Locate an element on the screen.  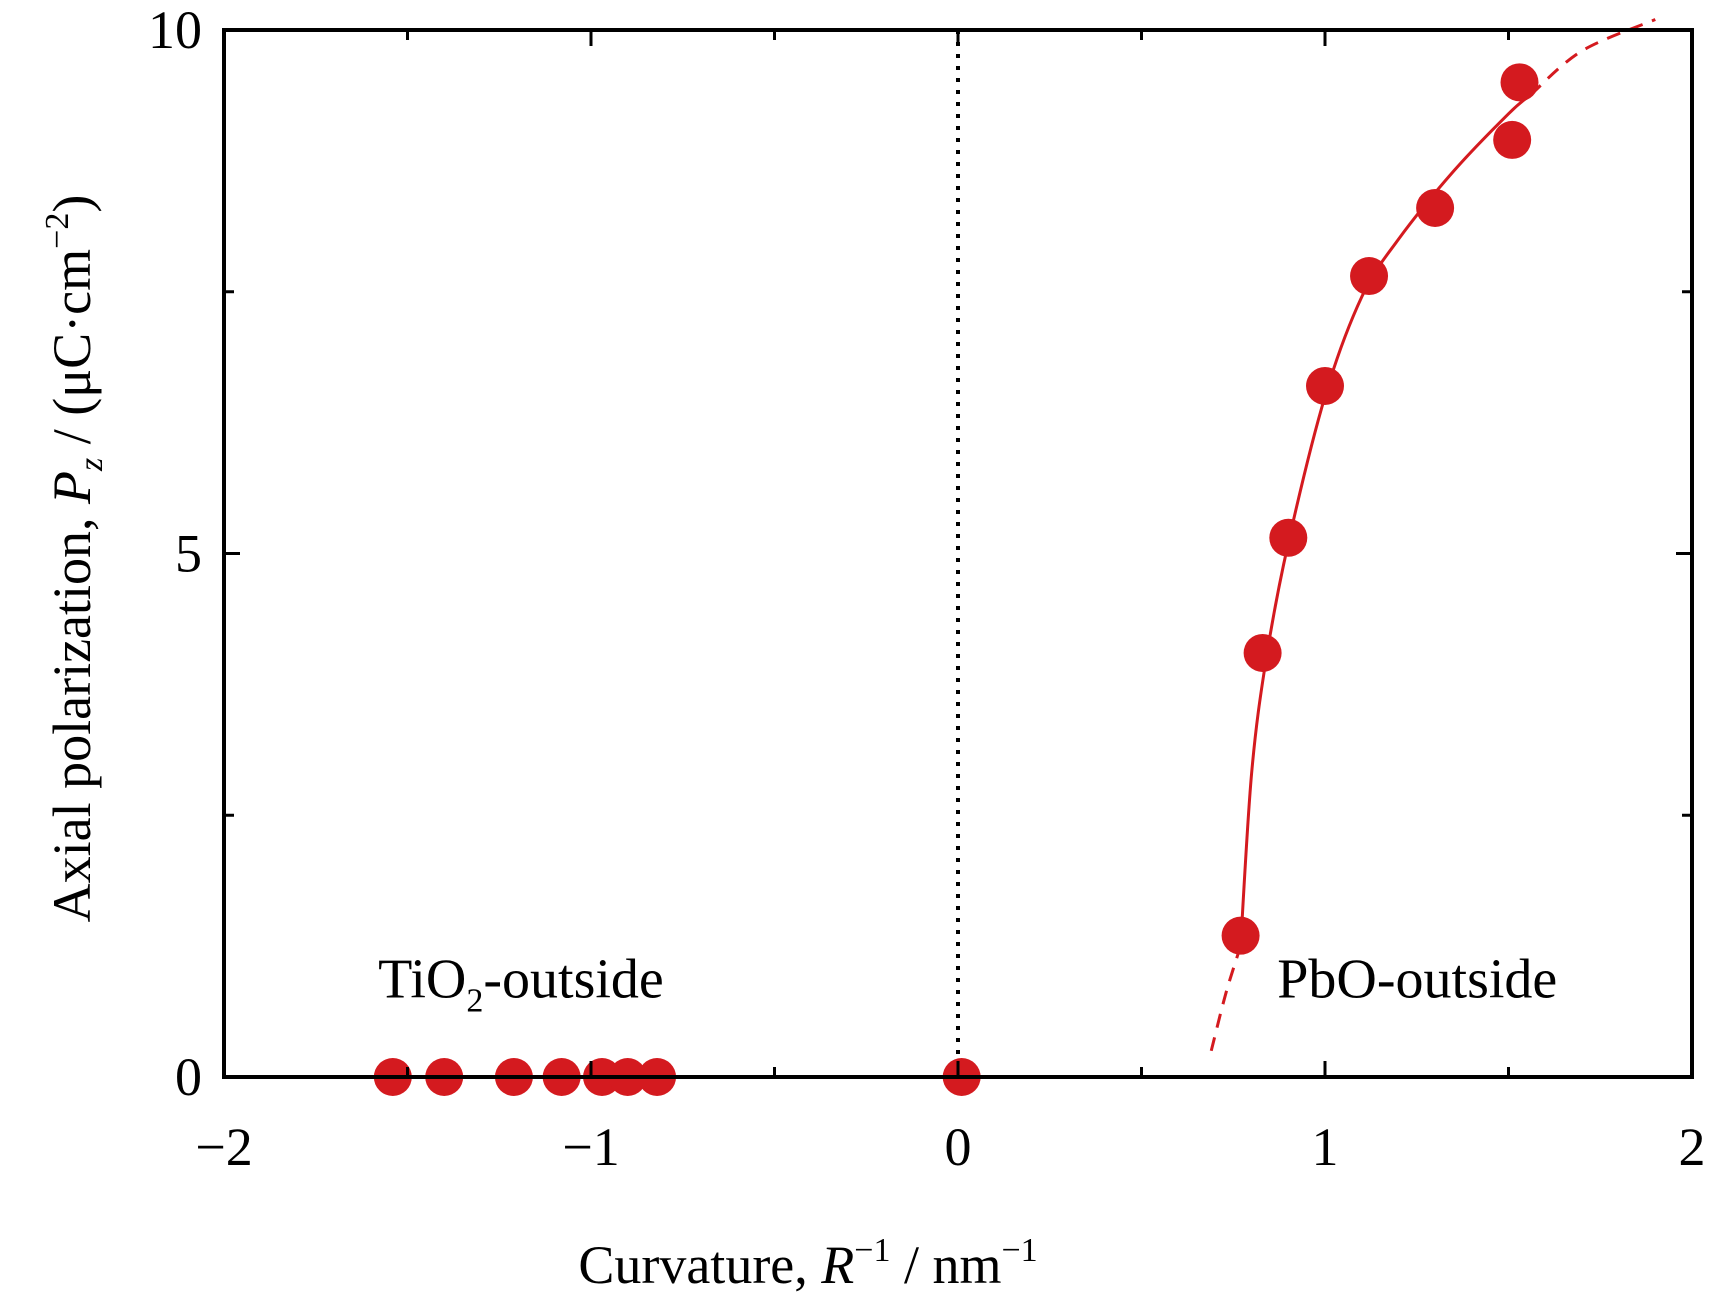
region-label-sub: 2 is located at coordinates (474, 1001).